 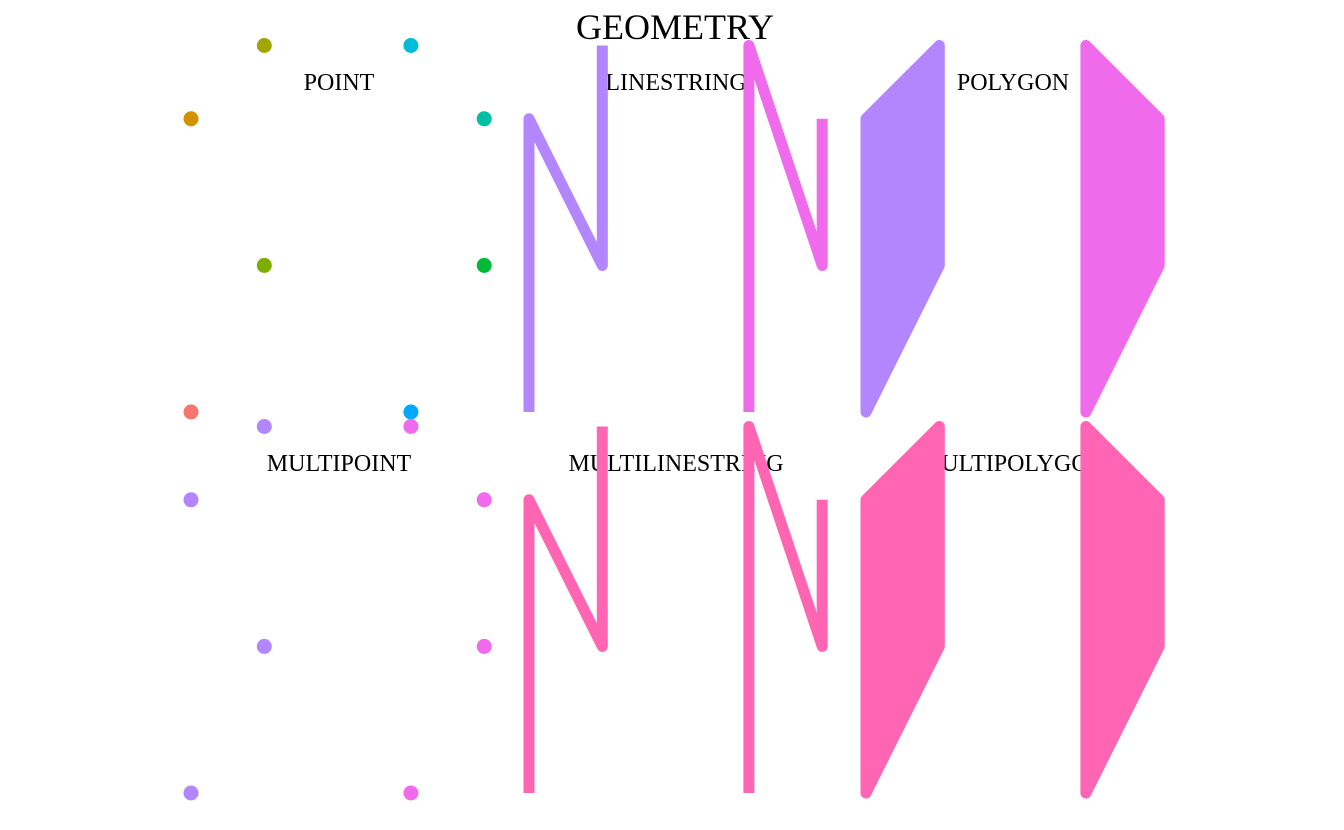 What do you see at coordinates (339, 464) in the screenshot?
I see `panel-title-multipoint: MULTIPOINT` at bounding box center [339, 464].